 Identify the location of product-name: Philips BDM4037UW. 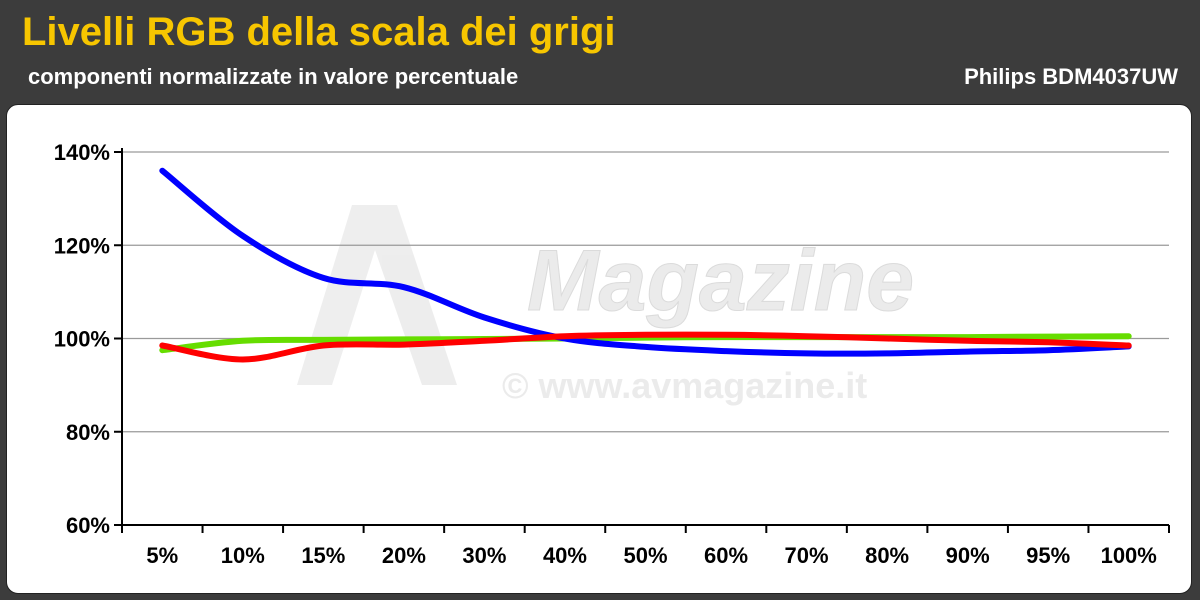
(1071, 76).